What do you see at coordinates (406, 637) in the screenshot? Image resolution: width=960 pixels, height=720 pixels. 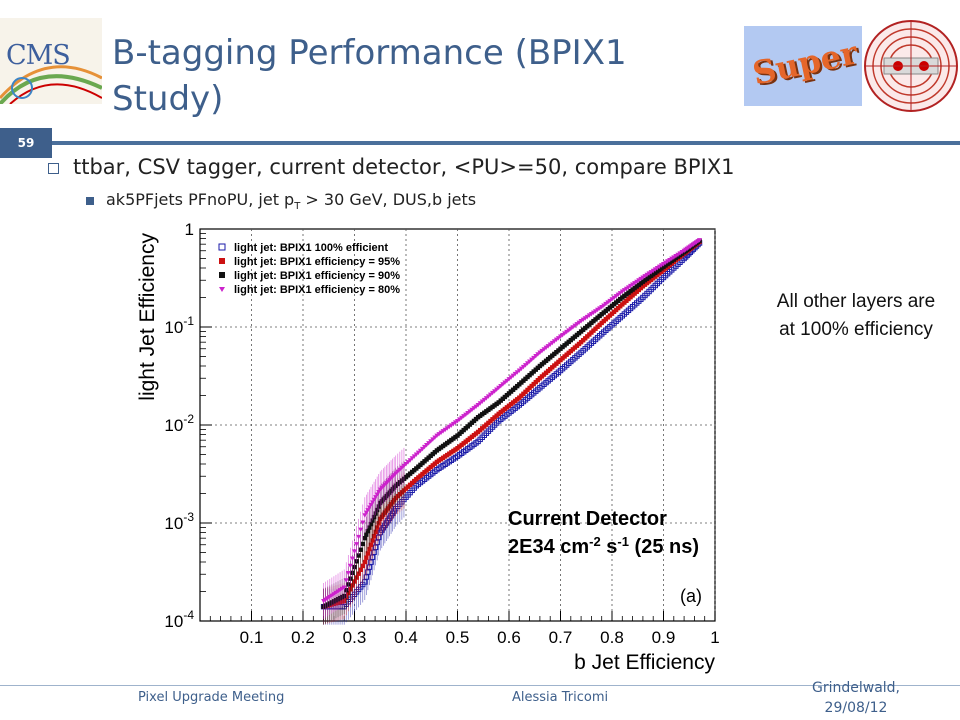 I see `x-tick-label: 0.4` at bounding box center [406, 637].